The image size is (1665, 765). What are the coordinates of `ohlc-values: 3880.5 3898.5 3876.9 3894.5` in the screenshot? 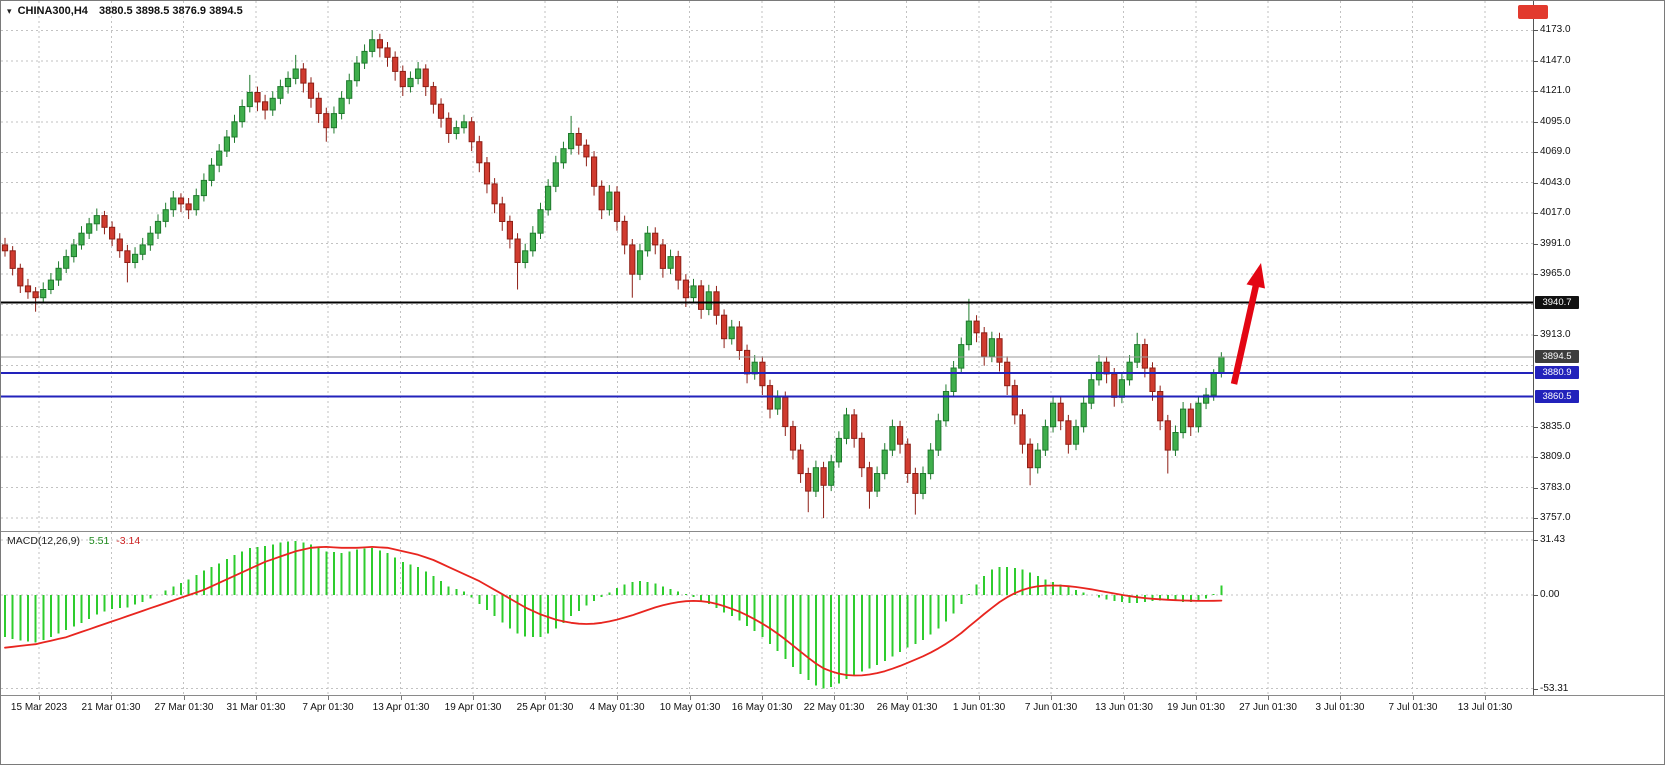 It's located at (170, 11).